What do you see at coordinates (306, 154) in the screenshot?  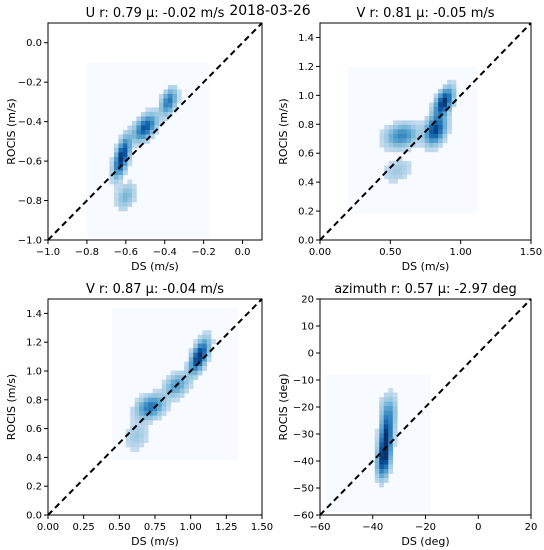 I see `y-tick-label: 0.6` at bounding box center [306, 154].